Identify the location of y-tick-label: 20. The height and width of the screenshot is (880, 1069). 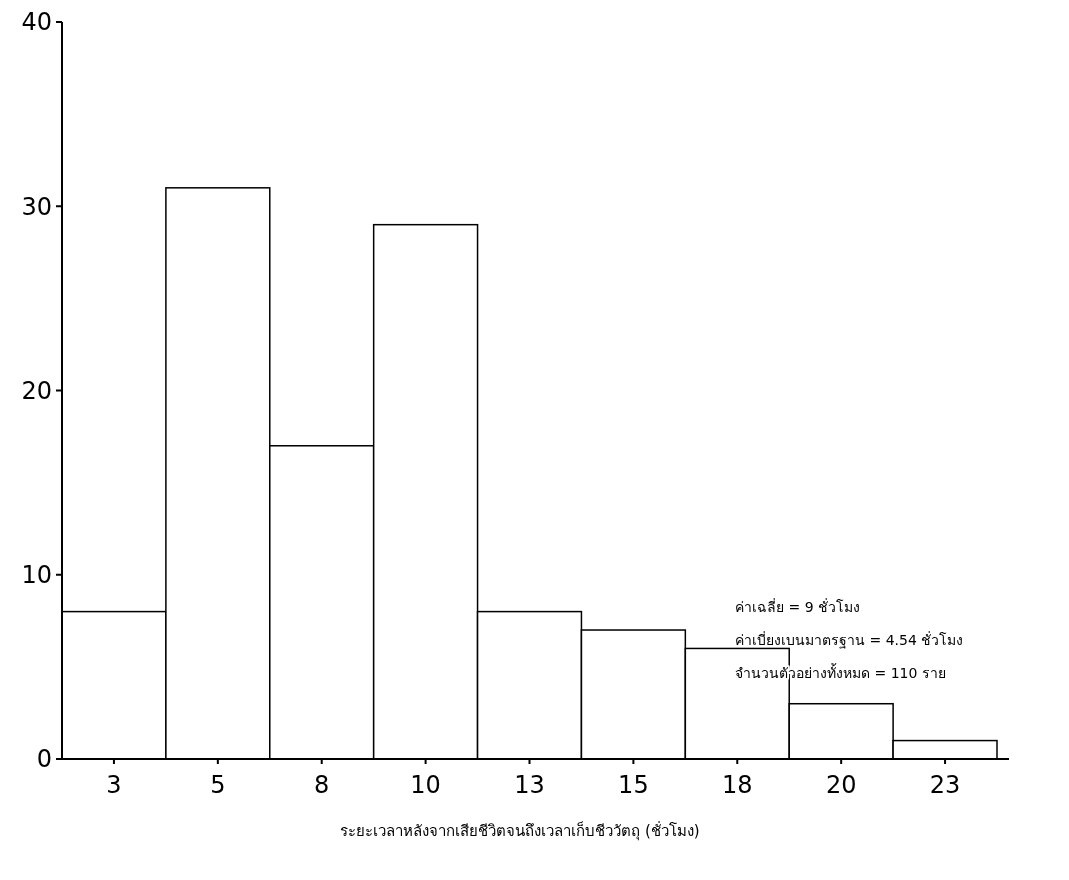
(36, 390).